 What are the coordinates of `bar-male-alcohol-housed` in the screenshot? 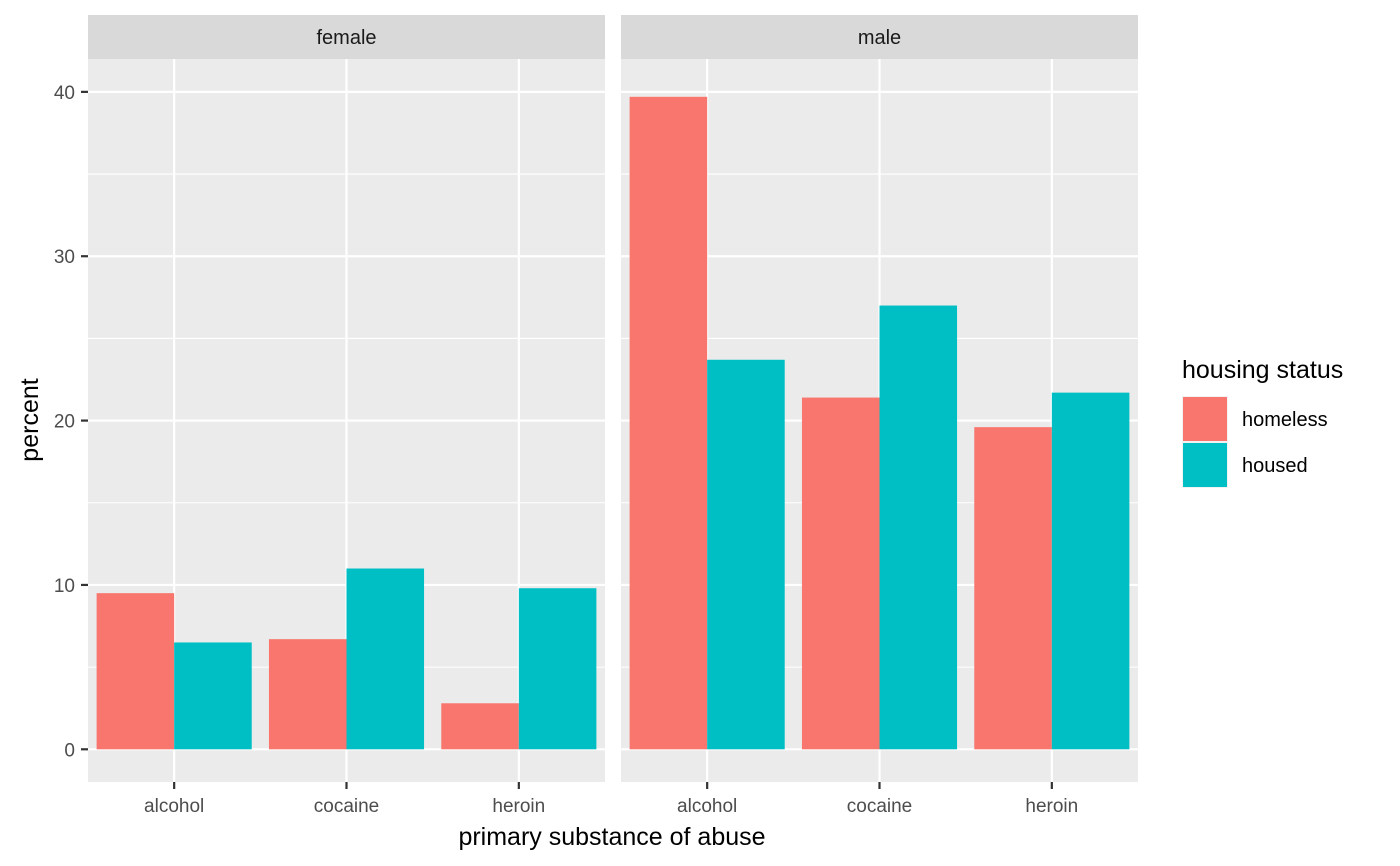 It's located at (746, 554).